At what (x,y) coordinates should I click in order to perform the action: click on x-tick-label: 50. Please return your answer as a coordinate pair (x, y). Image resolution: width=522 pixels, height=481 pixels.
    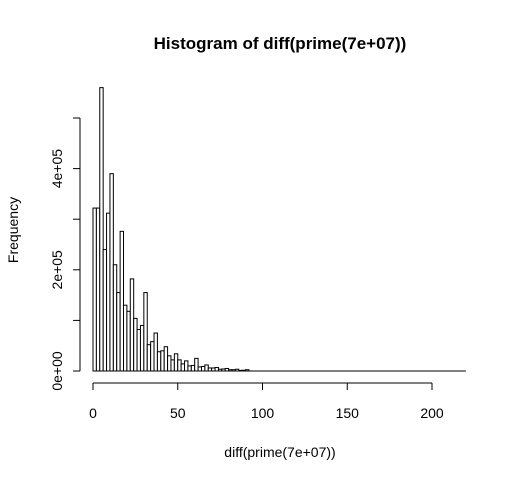
    Looking at the image, I should click on (178, 413).